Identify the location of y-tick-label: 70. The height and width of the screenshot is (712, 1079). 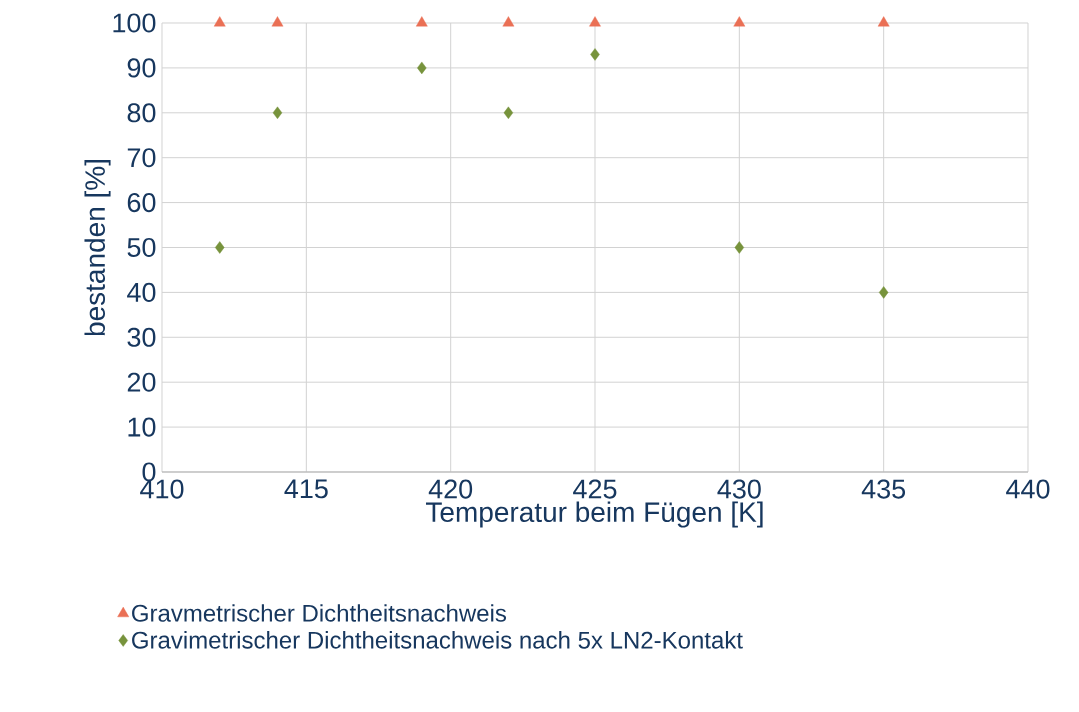
(141, 158).